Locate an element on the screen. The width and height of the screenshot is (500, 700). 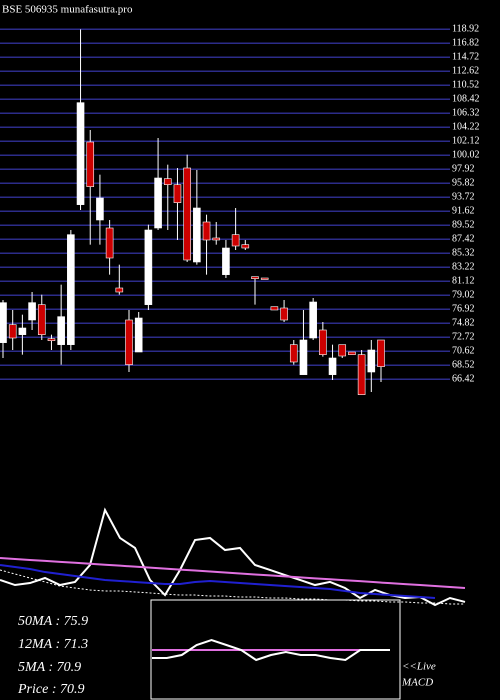
y-tick-label: 102.12 is located at coordinates (466, 140).